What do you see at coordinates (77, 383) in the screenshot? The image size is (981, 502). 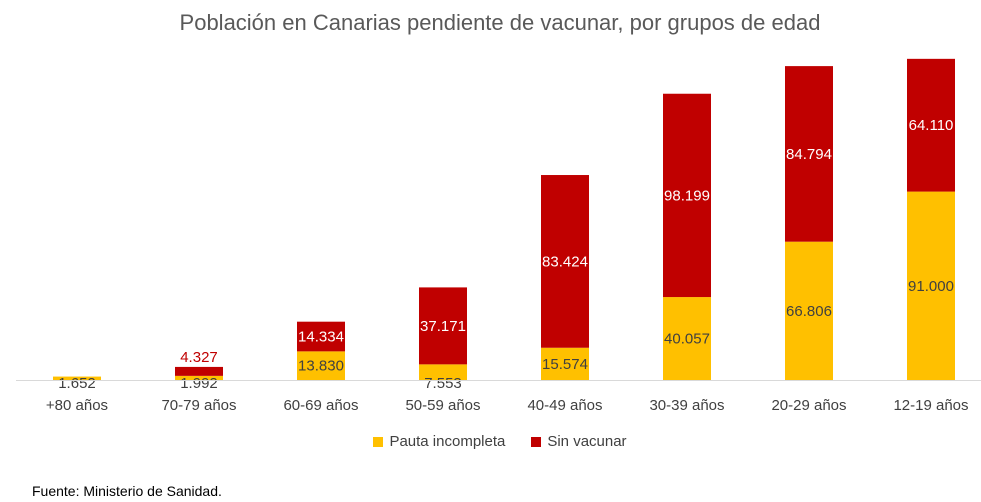 I see `data-label-pauta-incompleta-plus80-a-os: 1.652` at bounding box center [77, 383].